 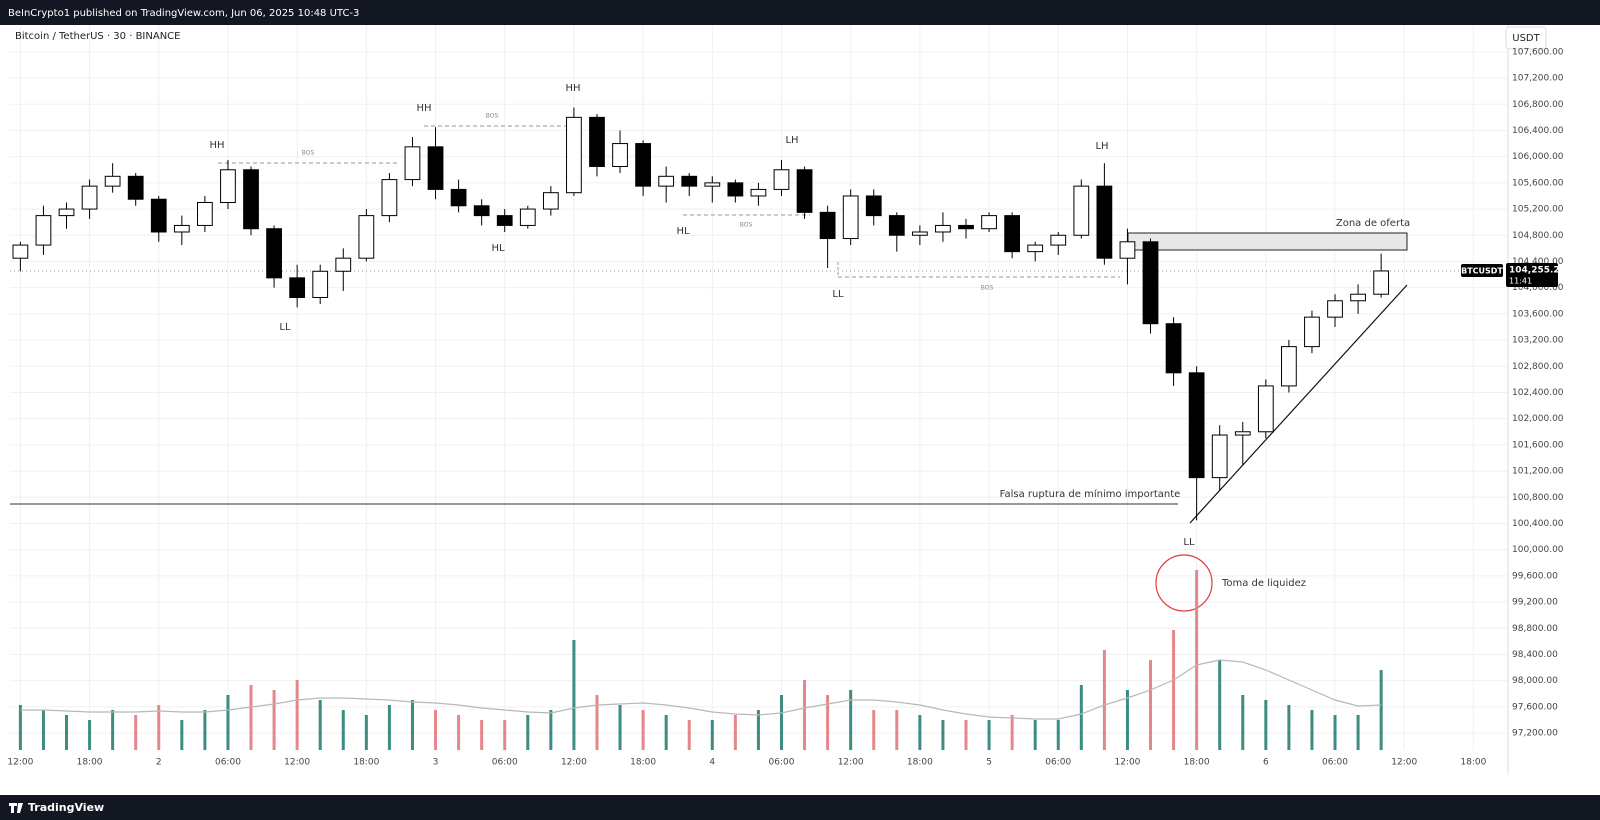 I want to click on symbol-title: Bitcoin / TetherUS · 30 · BINANCE, so click(x=97, y=36).